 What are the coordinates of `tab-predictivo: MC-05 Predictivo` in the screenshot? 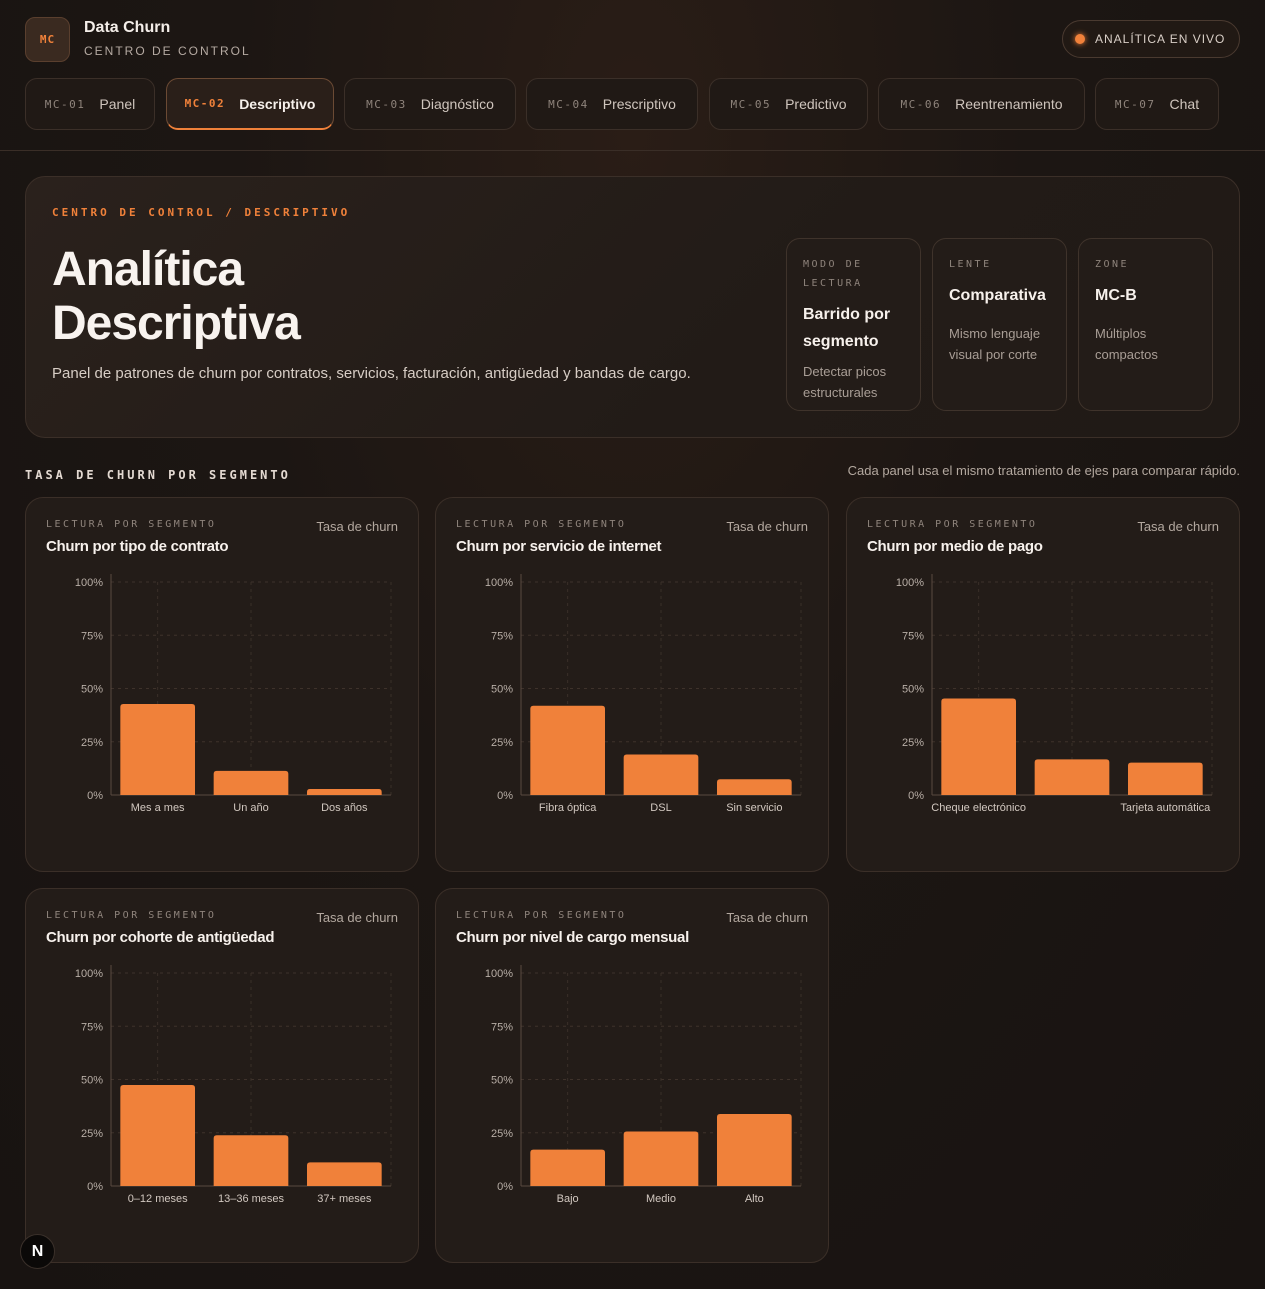 It's located at (788, 104).